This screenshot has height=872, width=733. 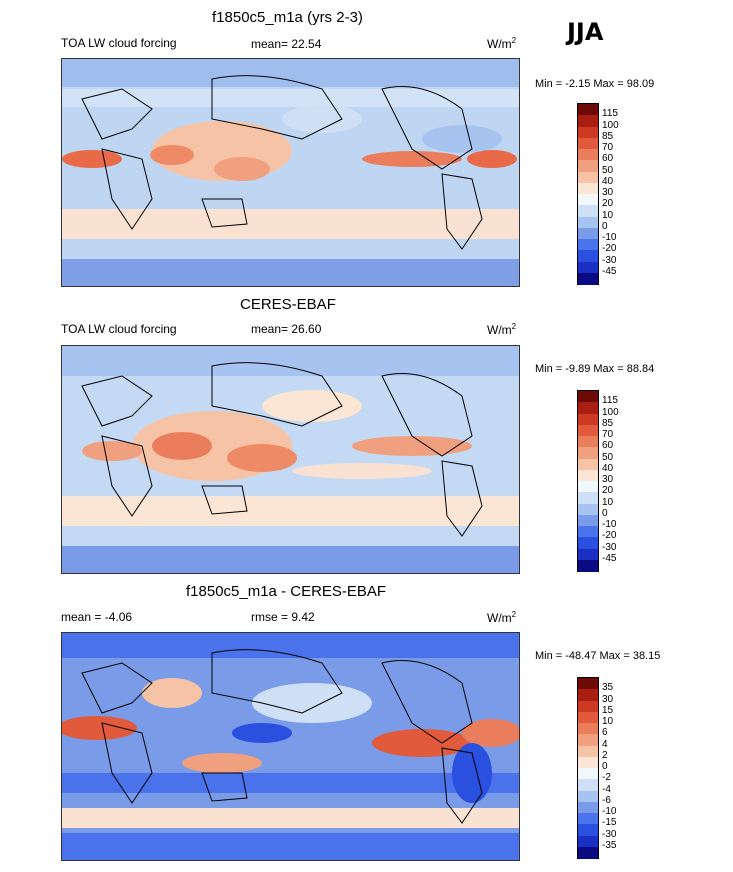 I want to click on colorbar-tick-label: 115, so click(x=610, y=401).